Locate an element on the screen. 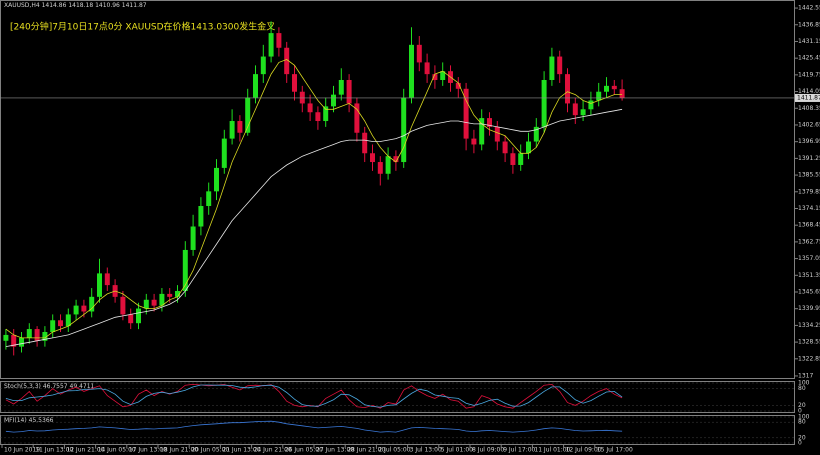  y-tick-label: 1379.85 is located at coordinates (809, 191).